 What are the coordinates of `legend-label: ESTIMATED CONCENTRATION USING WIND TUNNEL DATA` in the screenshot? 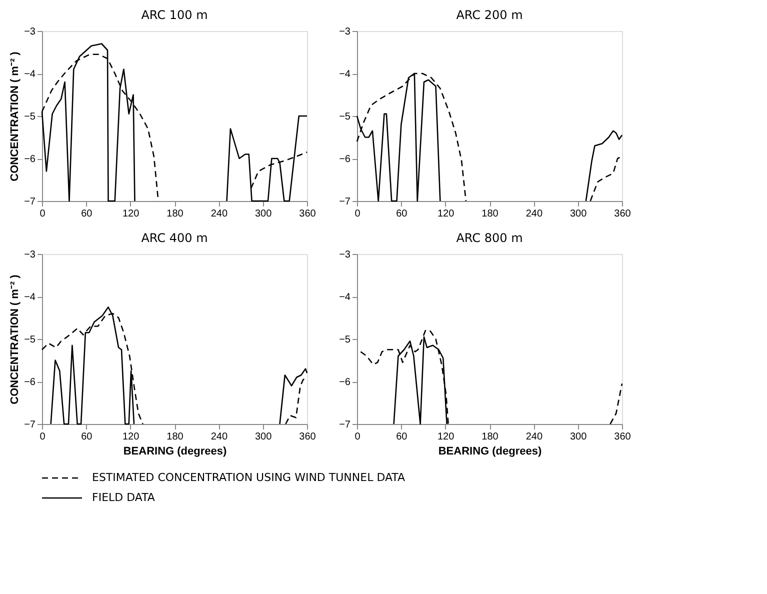 It's located at (249, 477).